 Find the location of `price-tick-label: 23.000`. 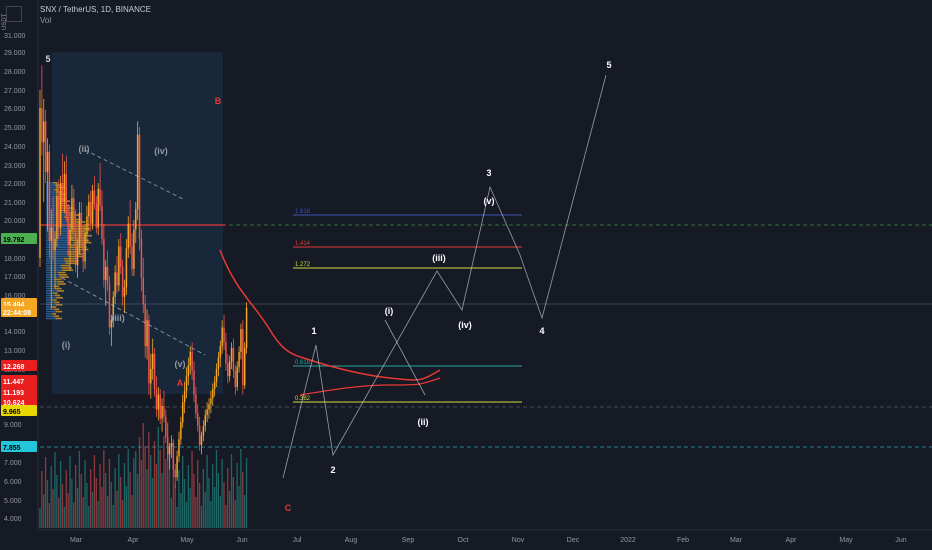

price-tick-label: 23.000 is located at coordinates (15, 166).